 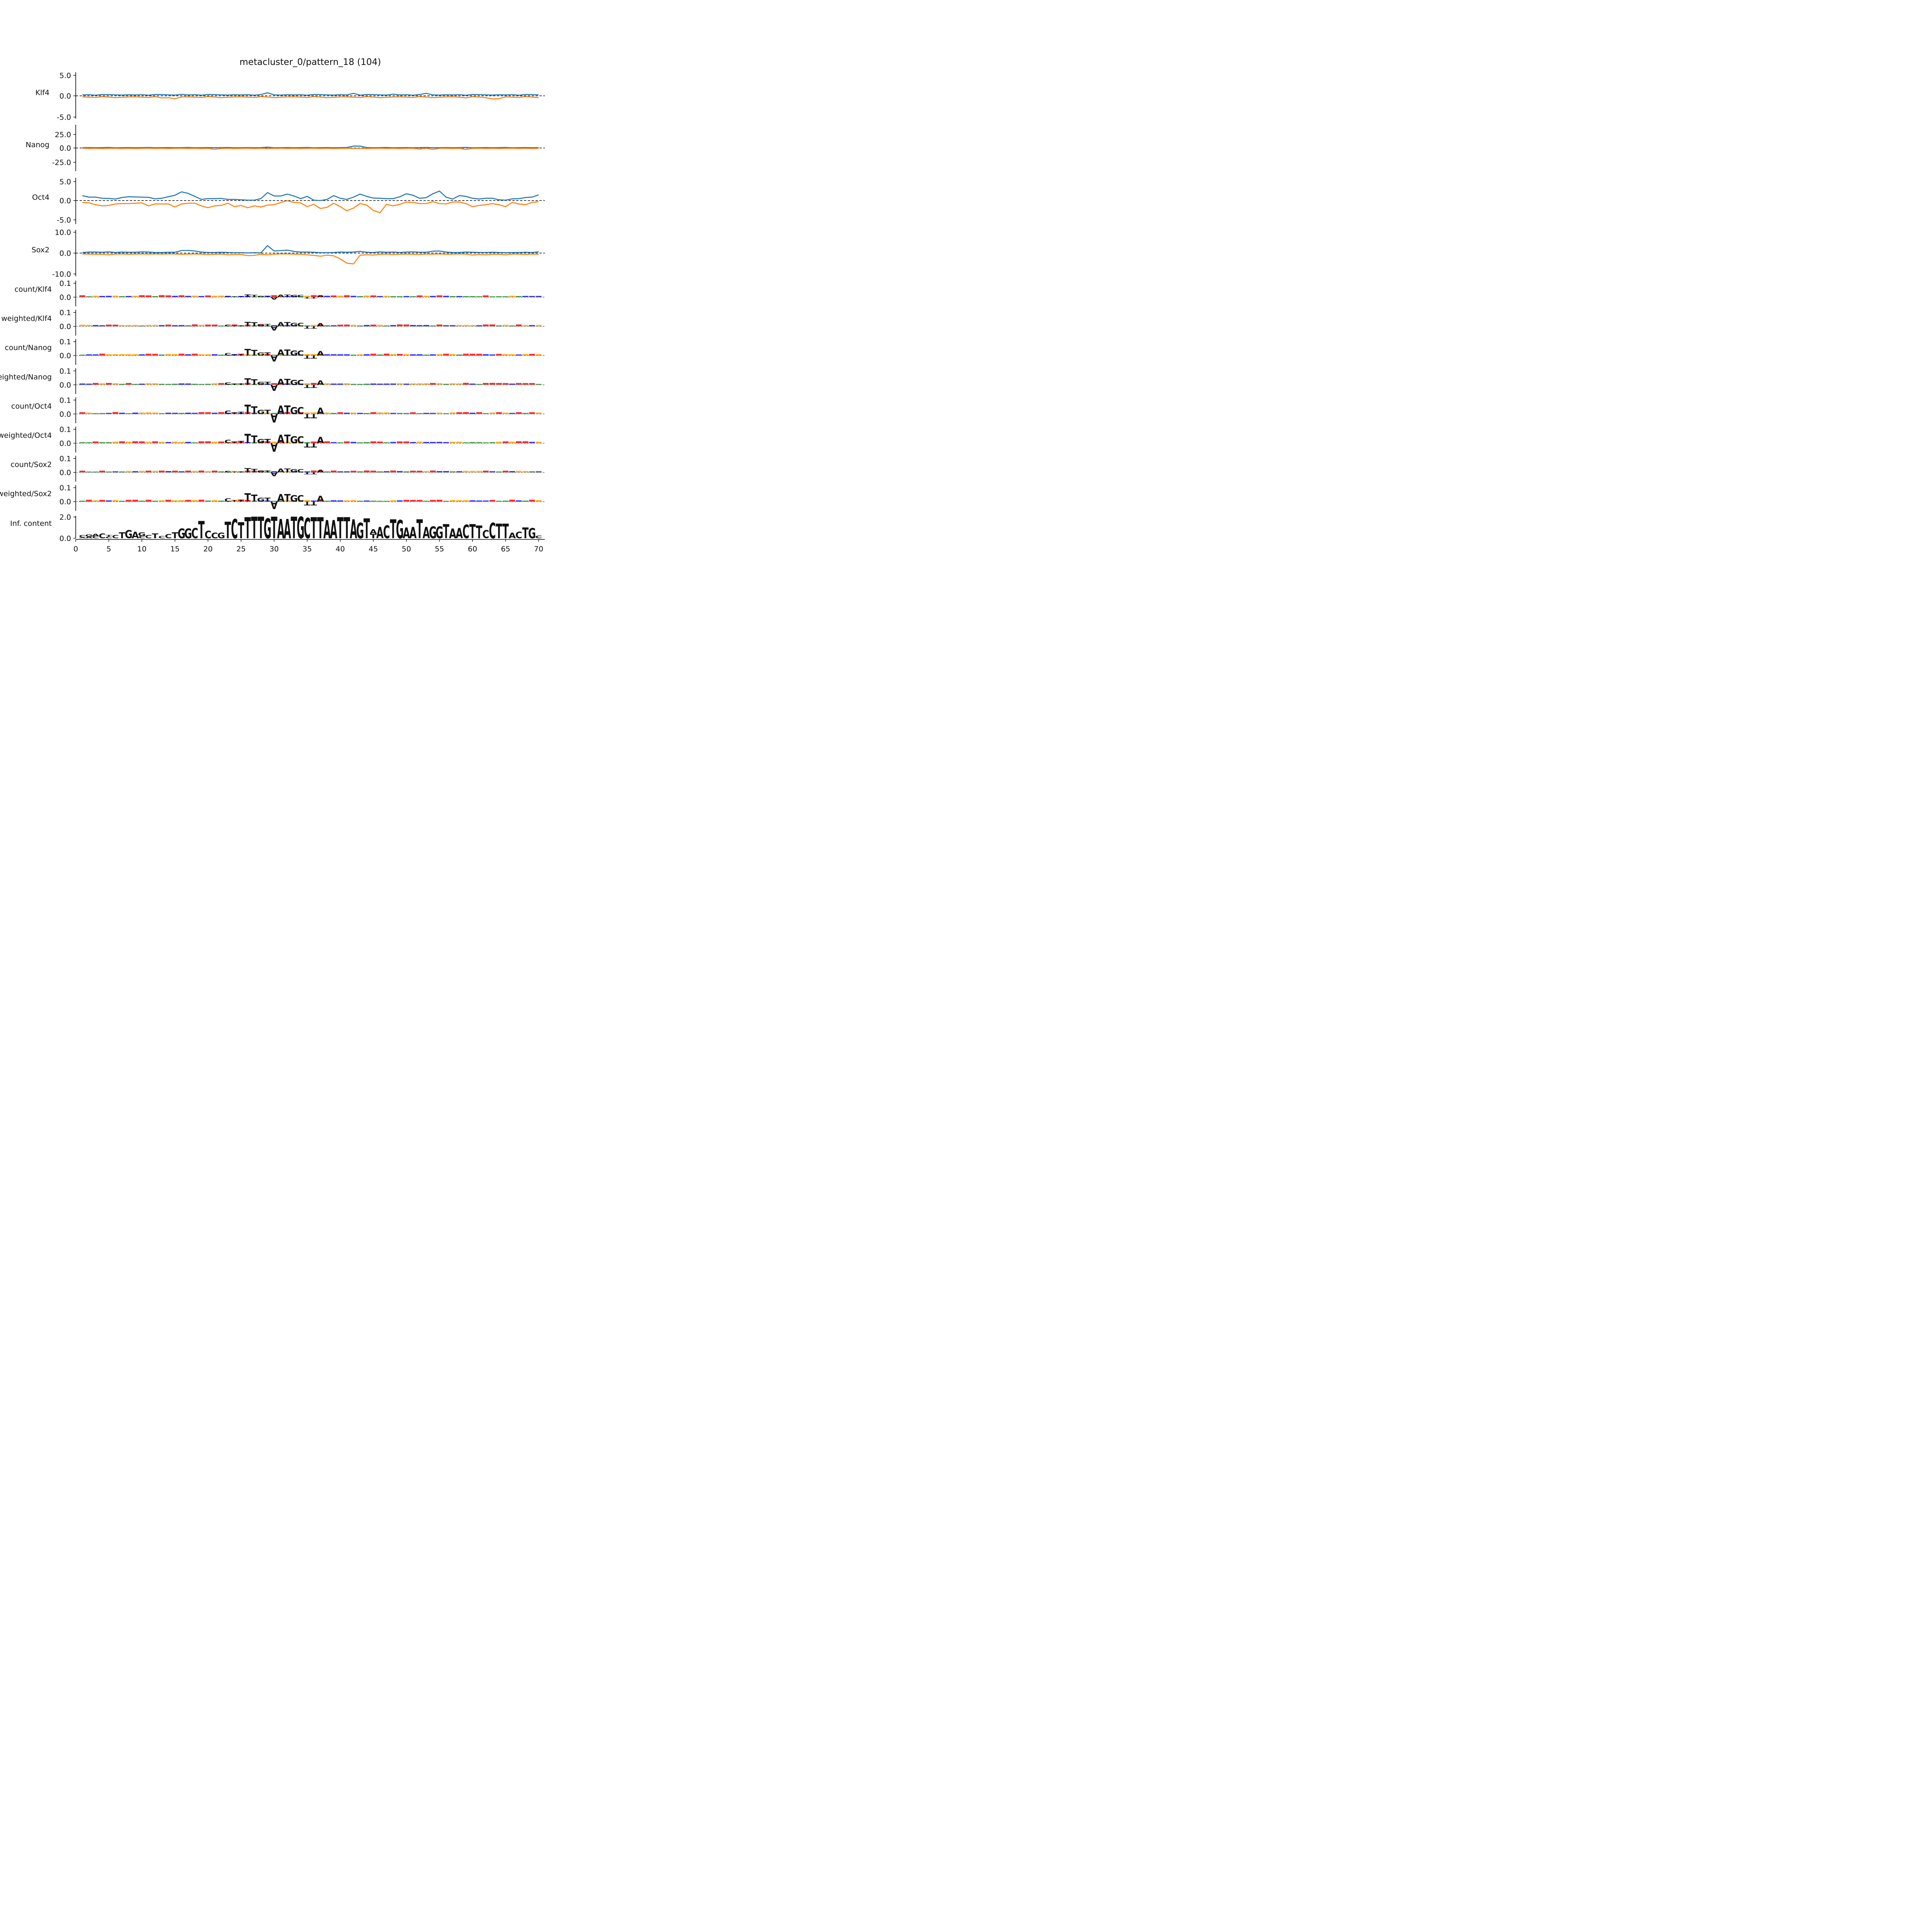 I want to click on contrib-weighted-nanog-label: weighted/Nanog, so click(x=26, y=377).